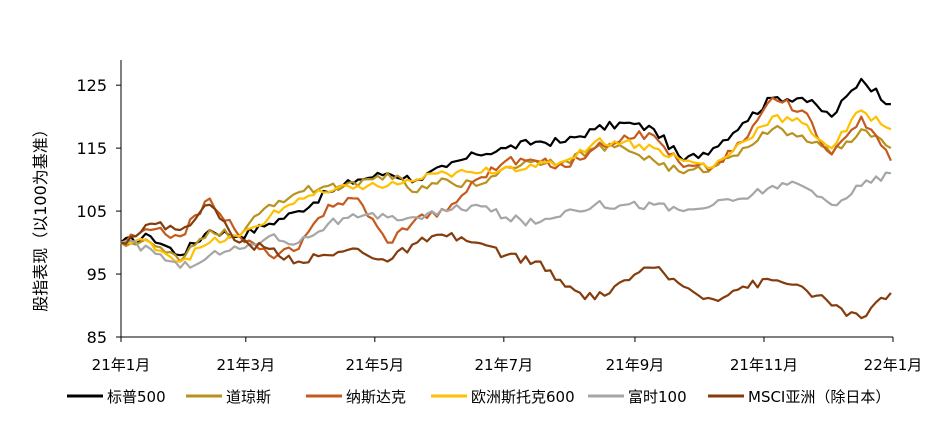 This screenshot has height=444, width=944. I want to click on y-tick-label: 105, so click(91, 211).